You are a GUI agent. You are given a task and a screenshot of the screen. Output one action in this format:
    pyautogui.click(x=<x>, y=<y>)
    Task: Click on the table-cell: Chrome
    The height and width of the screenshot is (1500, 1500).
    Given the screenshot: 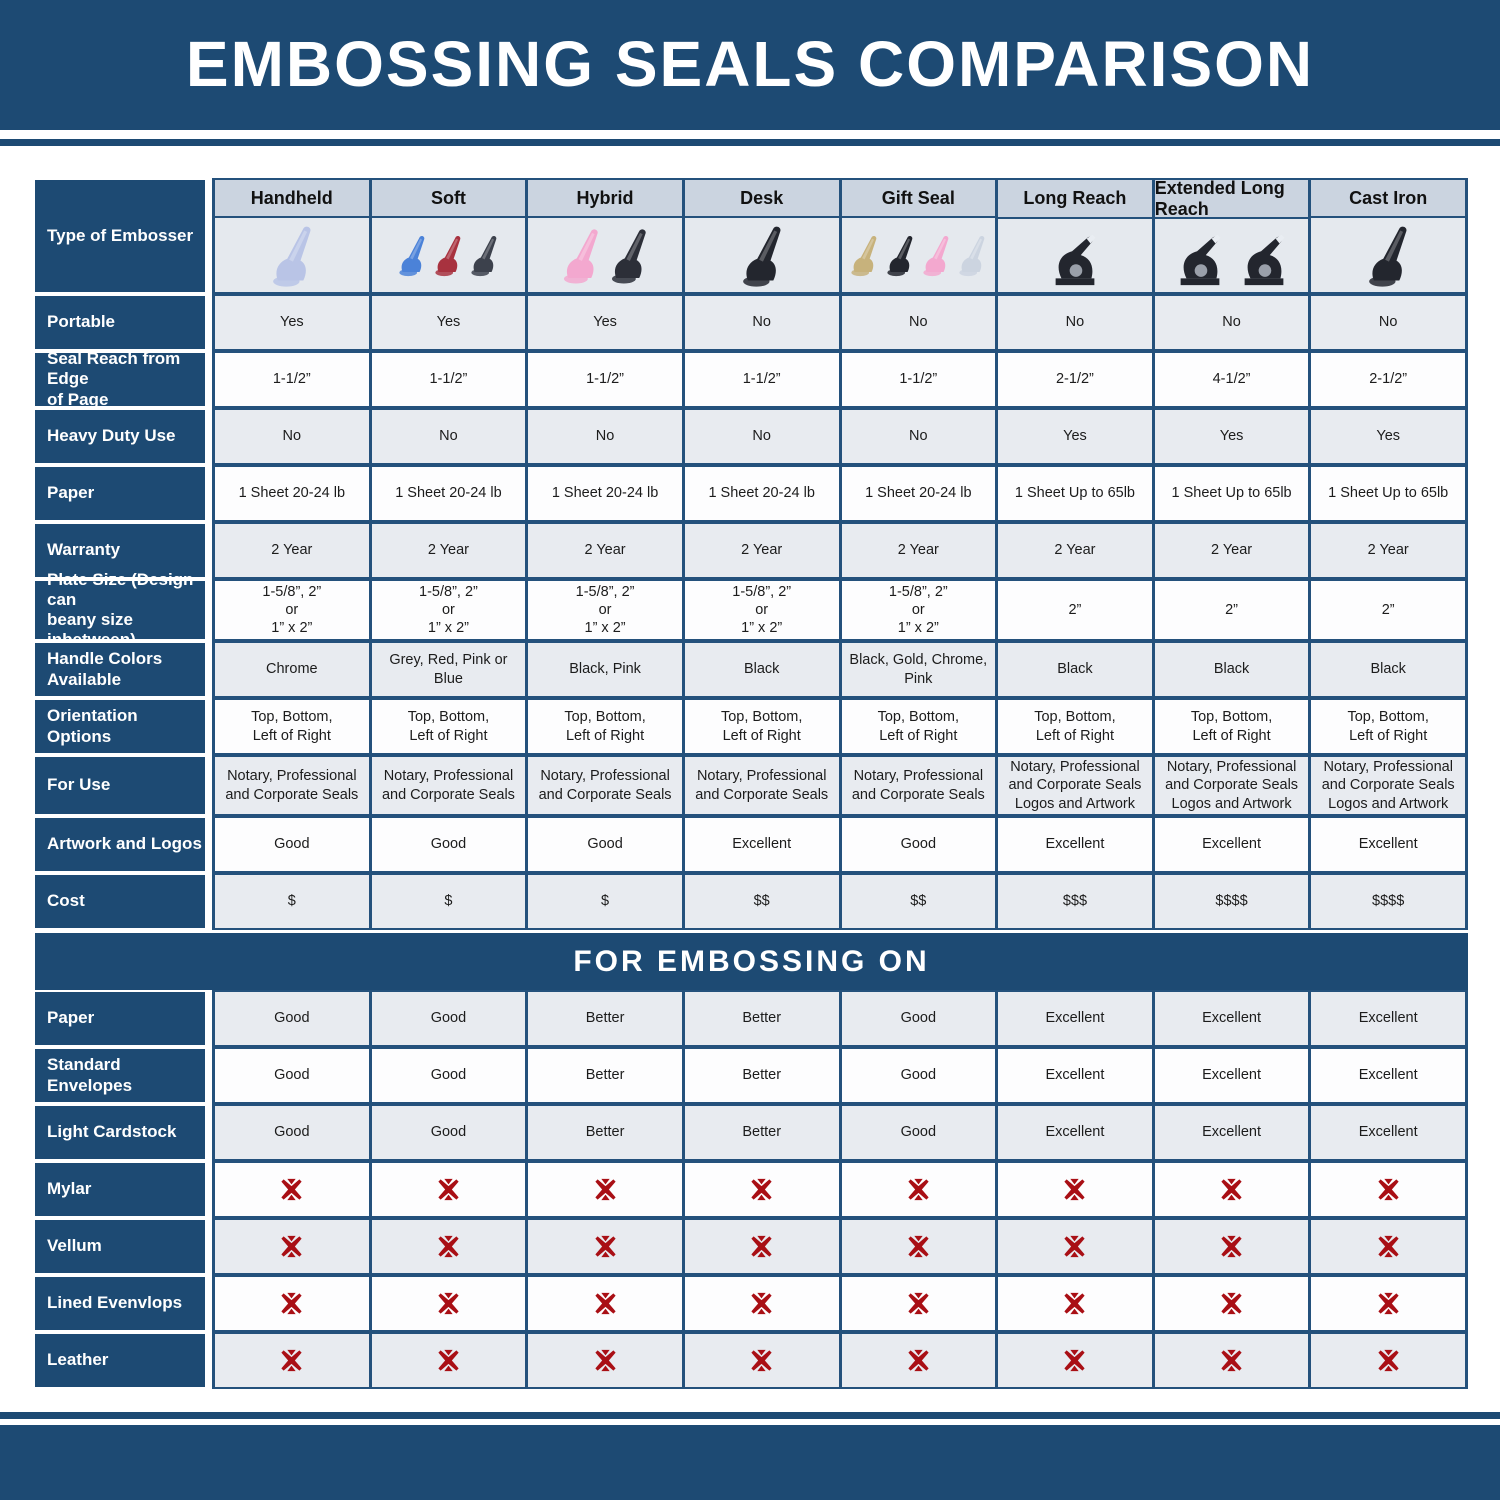 What is the action you would take?
    pyautogui.click(x=292, y=669)
    